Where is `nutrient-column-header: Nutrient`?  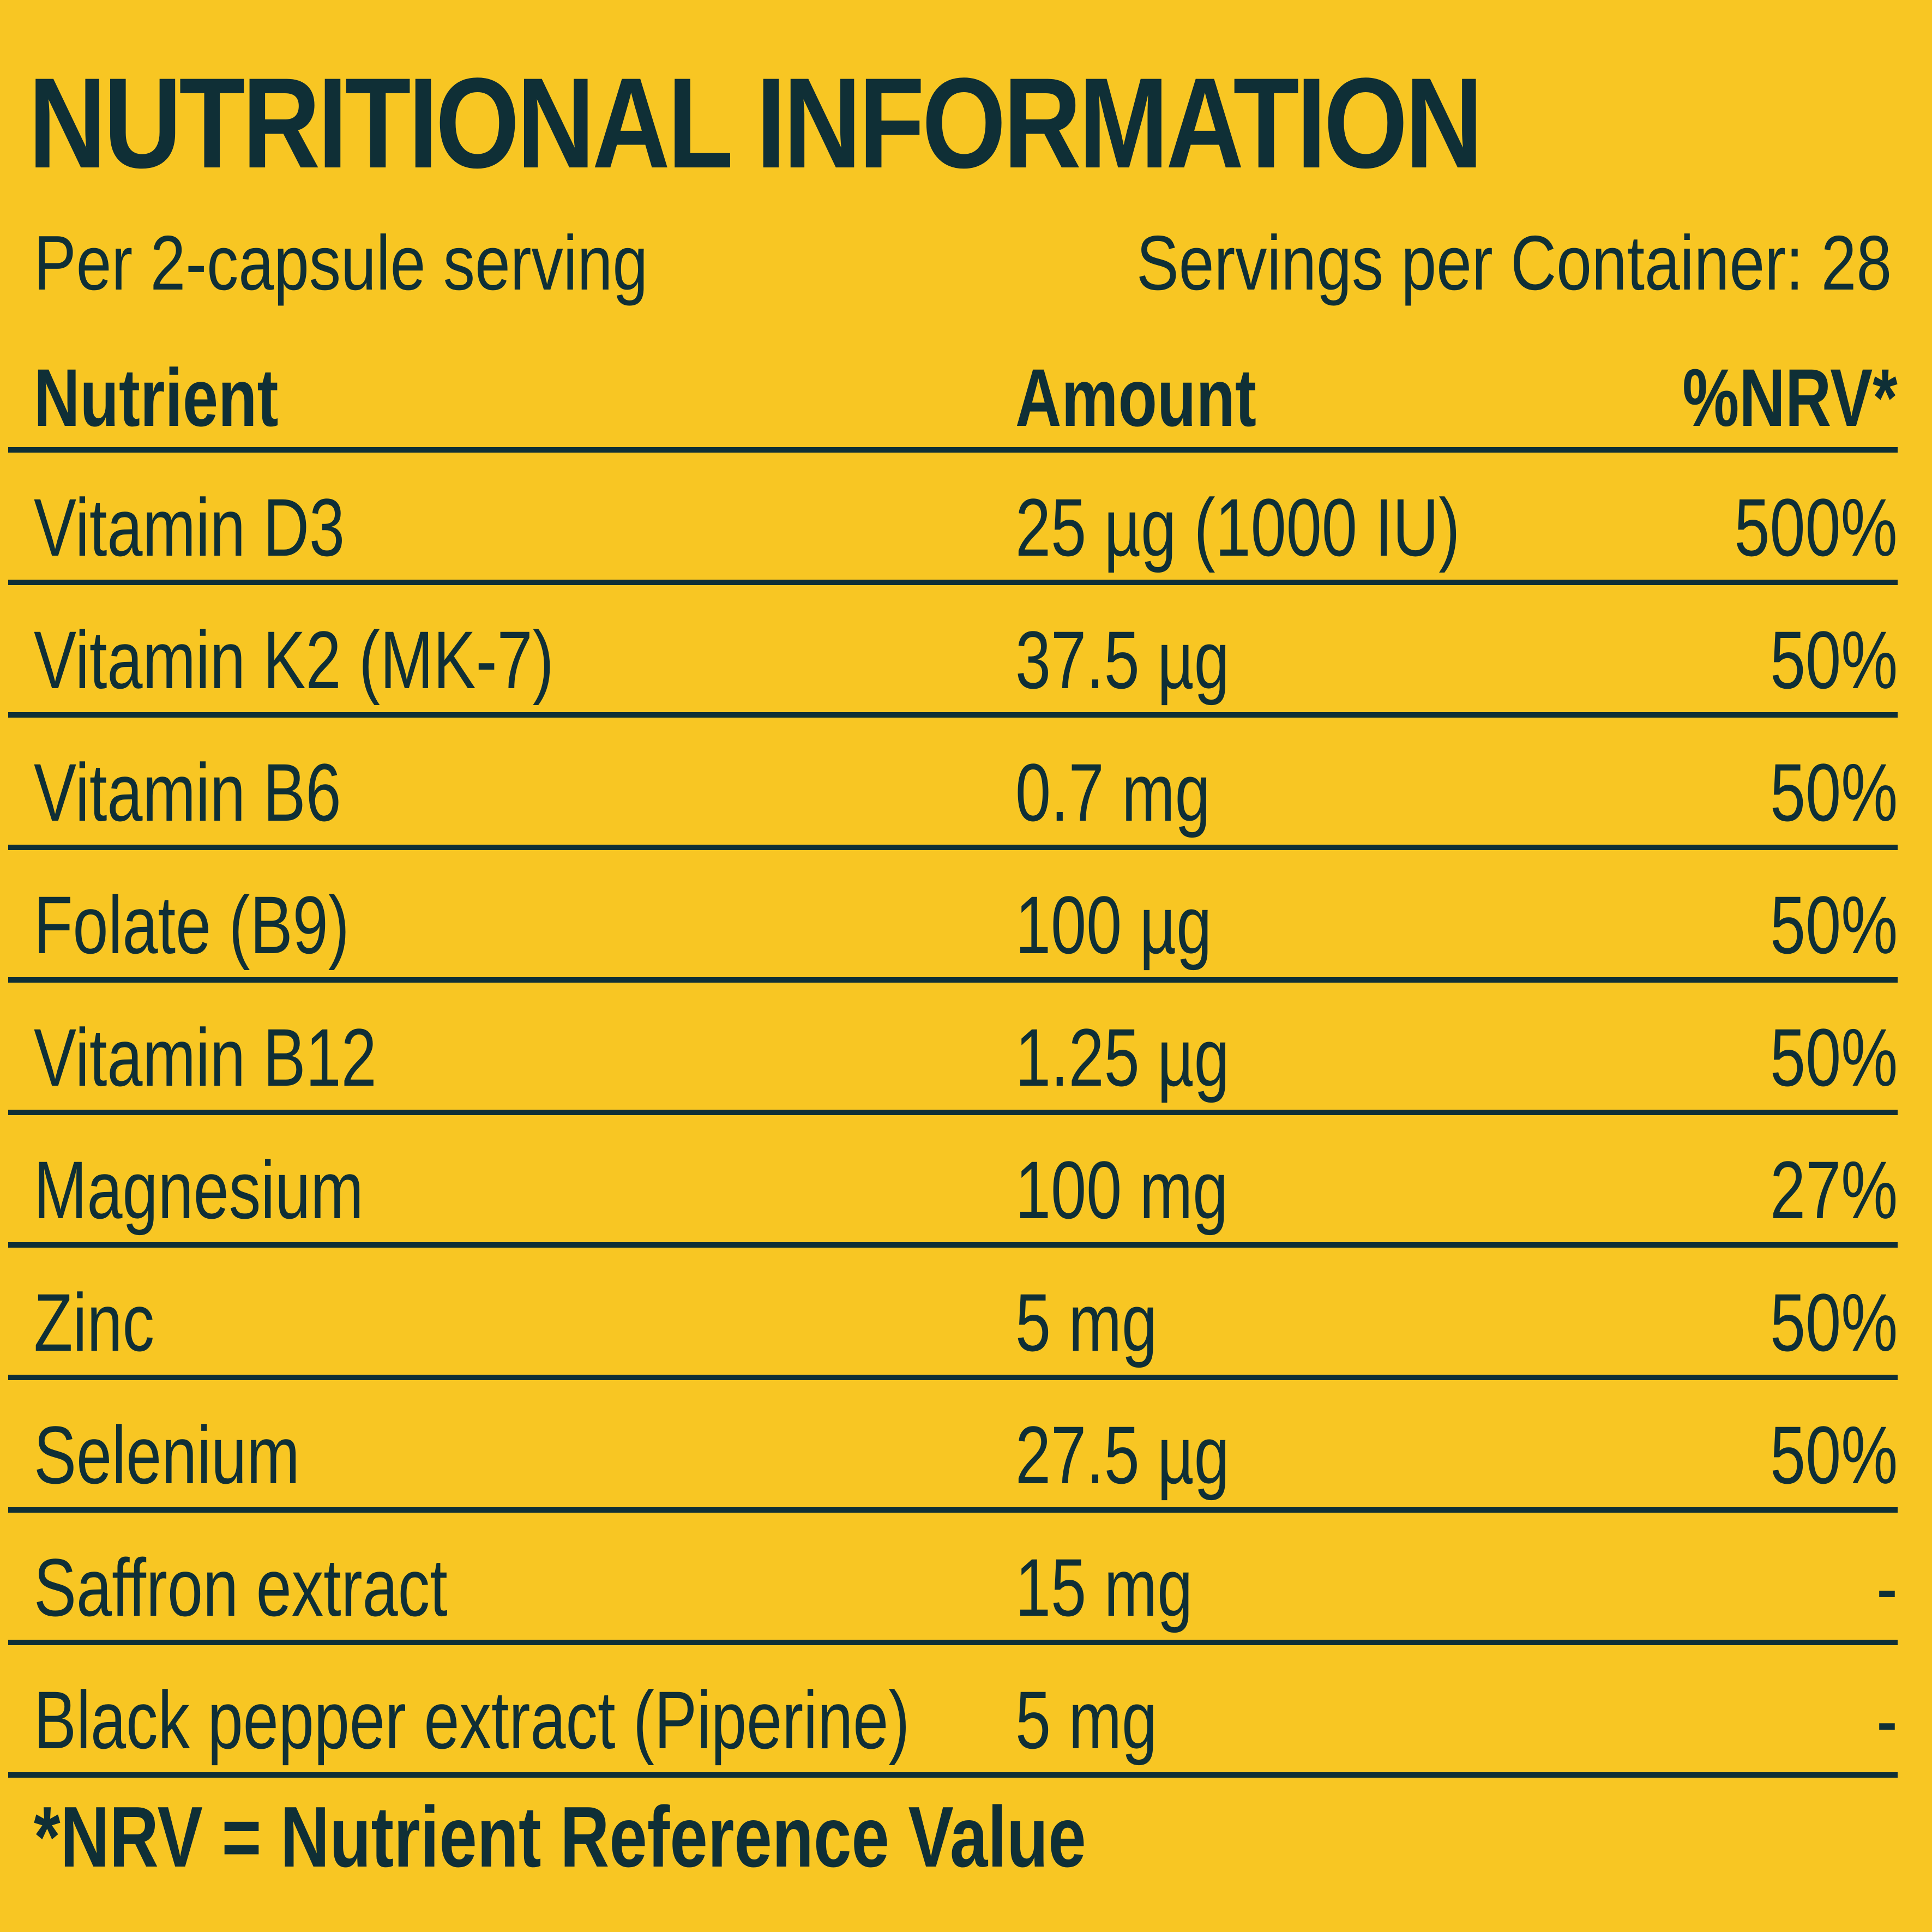
nutrient-column-header: Nutrient is located at coordinates (156, 397).